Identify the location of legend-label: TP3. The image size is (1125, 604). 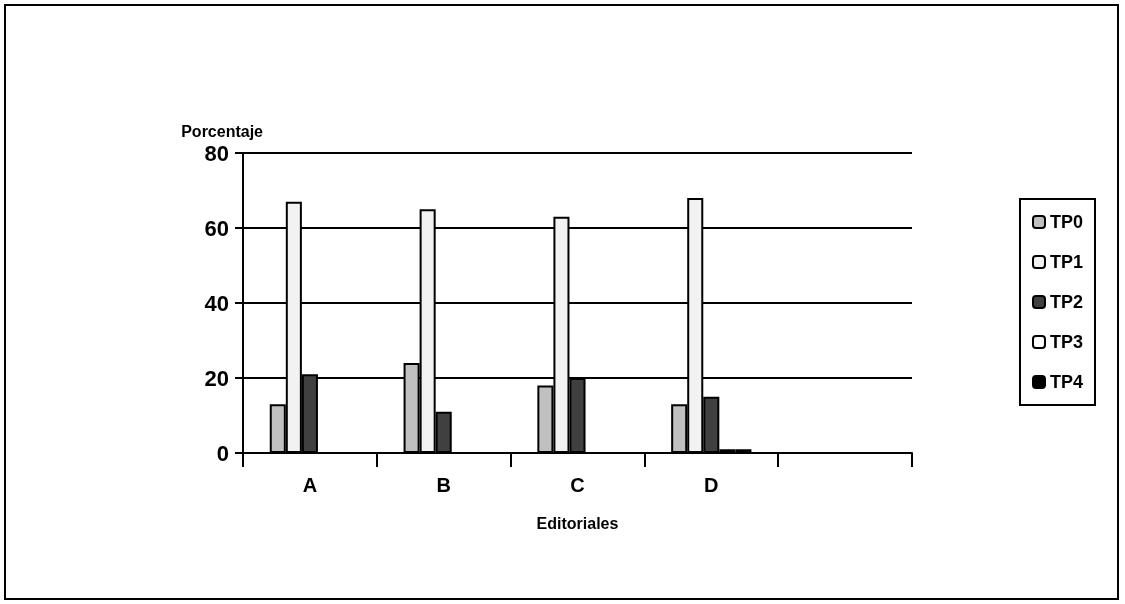
(1066, 342).